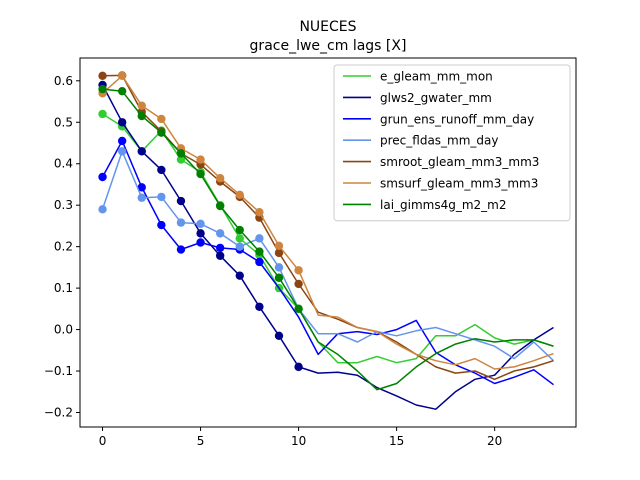 The height and width of the screenshot is (480, 640). Describe the element at coordinates (457, 119) in the screenshot. I see `legend-label-2: grun_ens_runoff_mm_day` at that location.